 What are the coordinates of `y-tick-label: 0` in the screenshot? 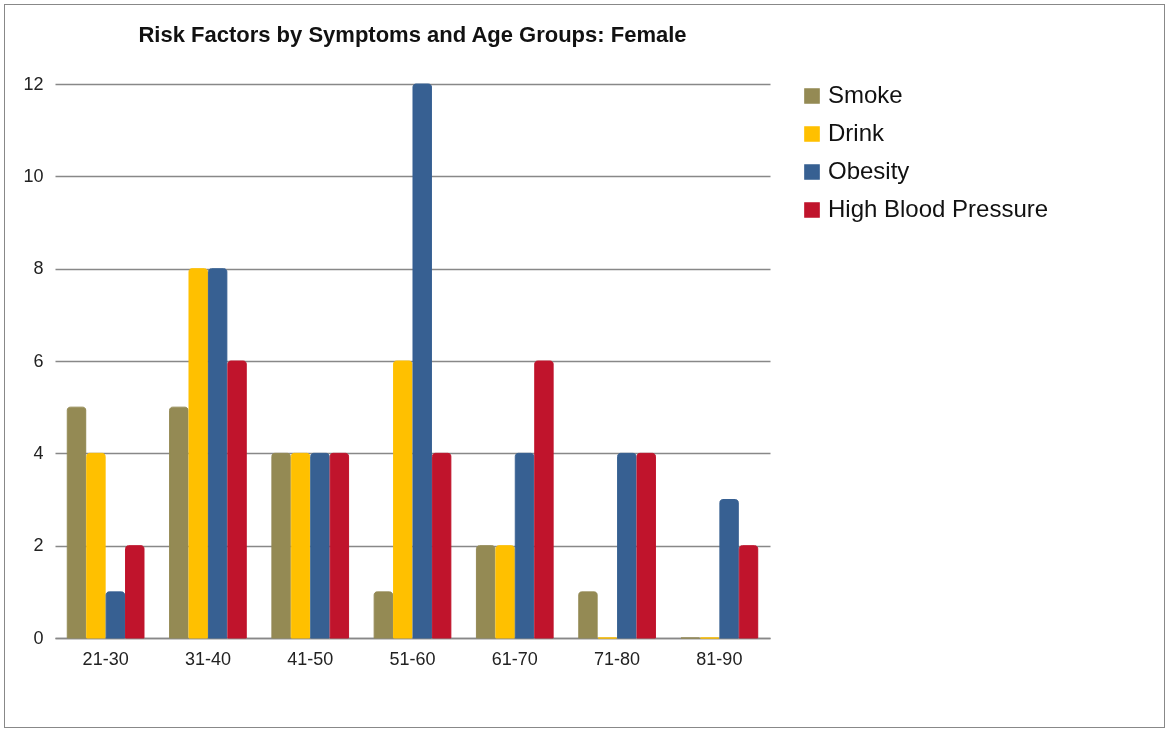 It's located at (38, 637).